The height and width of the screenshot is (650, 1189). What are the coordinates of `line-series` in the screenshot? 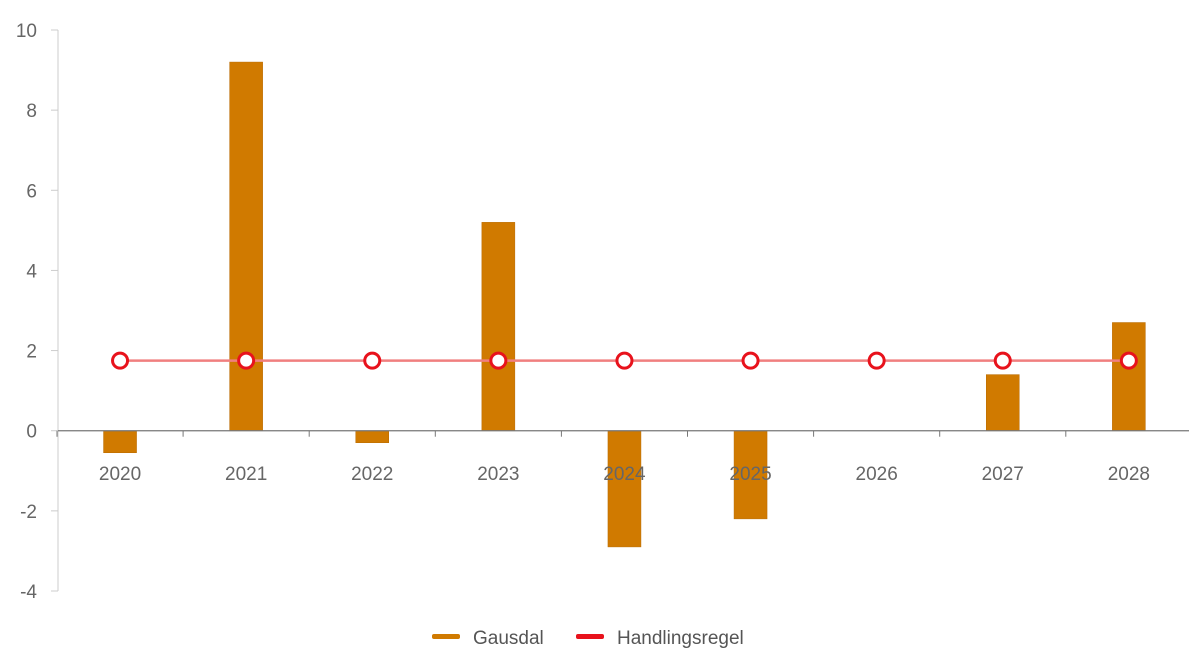 It's located at (624, 360).